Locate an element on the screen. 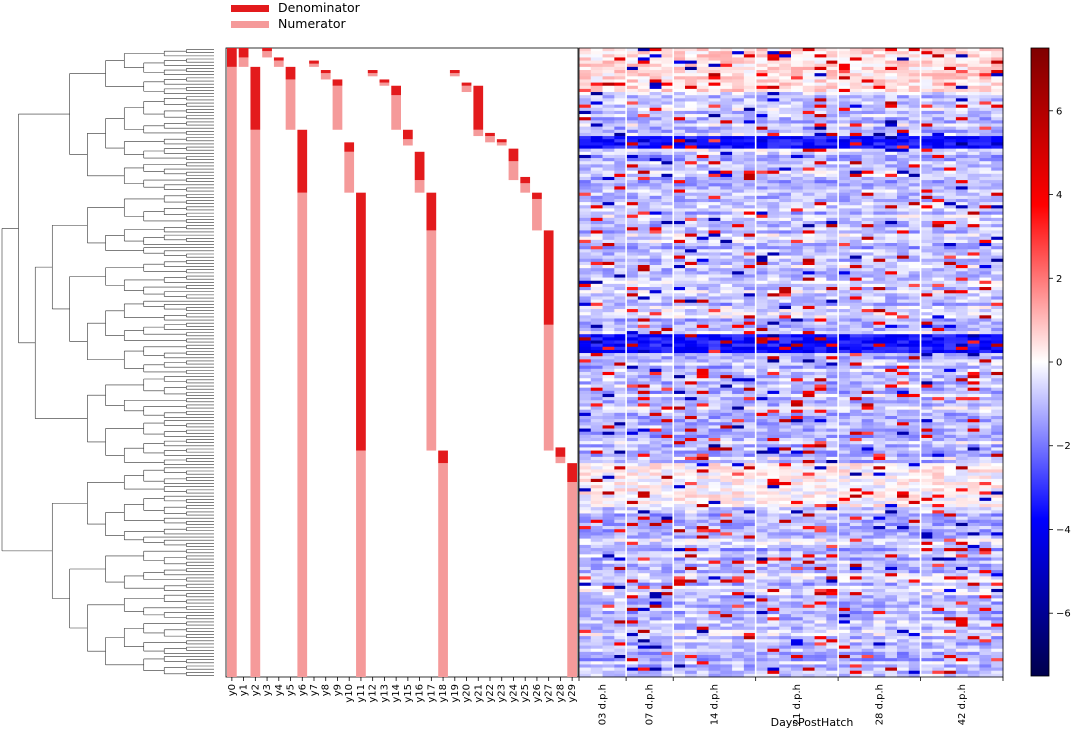 This screenshot has height=732, width=1081. balance-x-tick-label: y28 is located at coordinates (560, 693).